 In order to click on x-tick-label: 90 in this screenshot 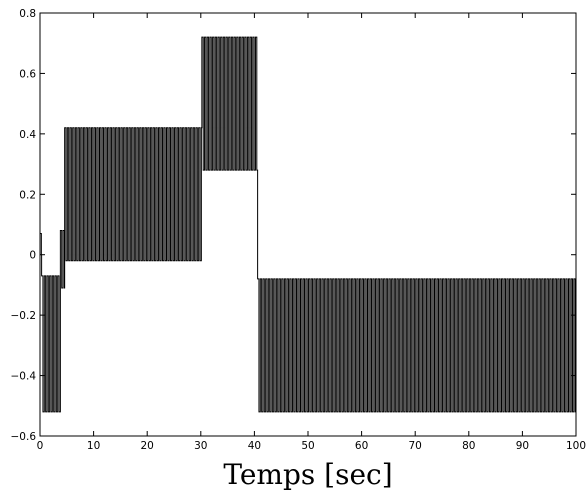, I will do `click(522, 446)`.